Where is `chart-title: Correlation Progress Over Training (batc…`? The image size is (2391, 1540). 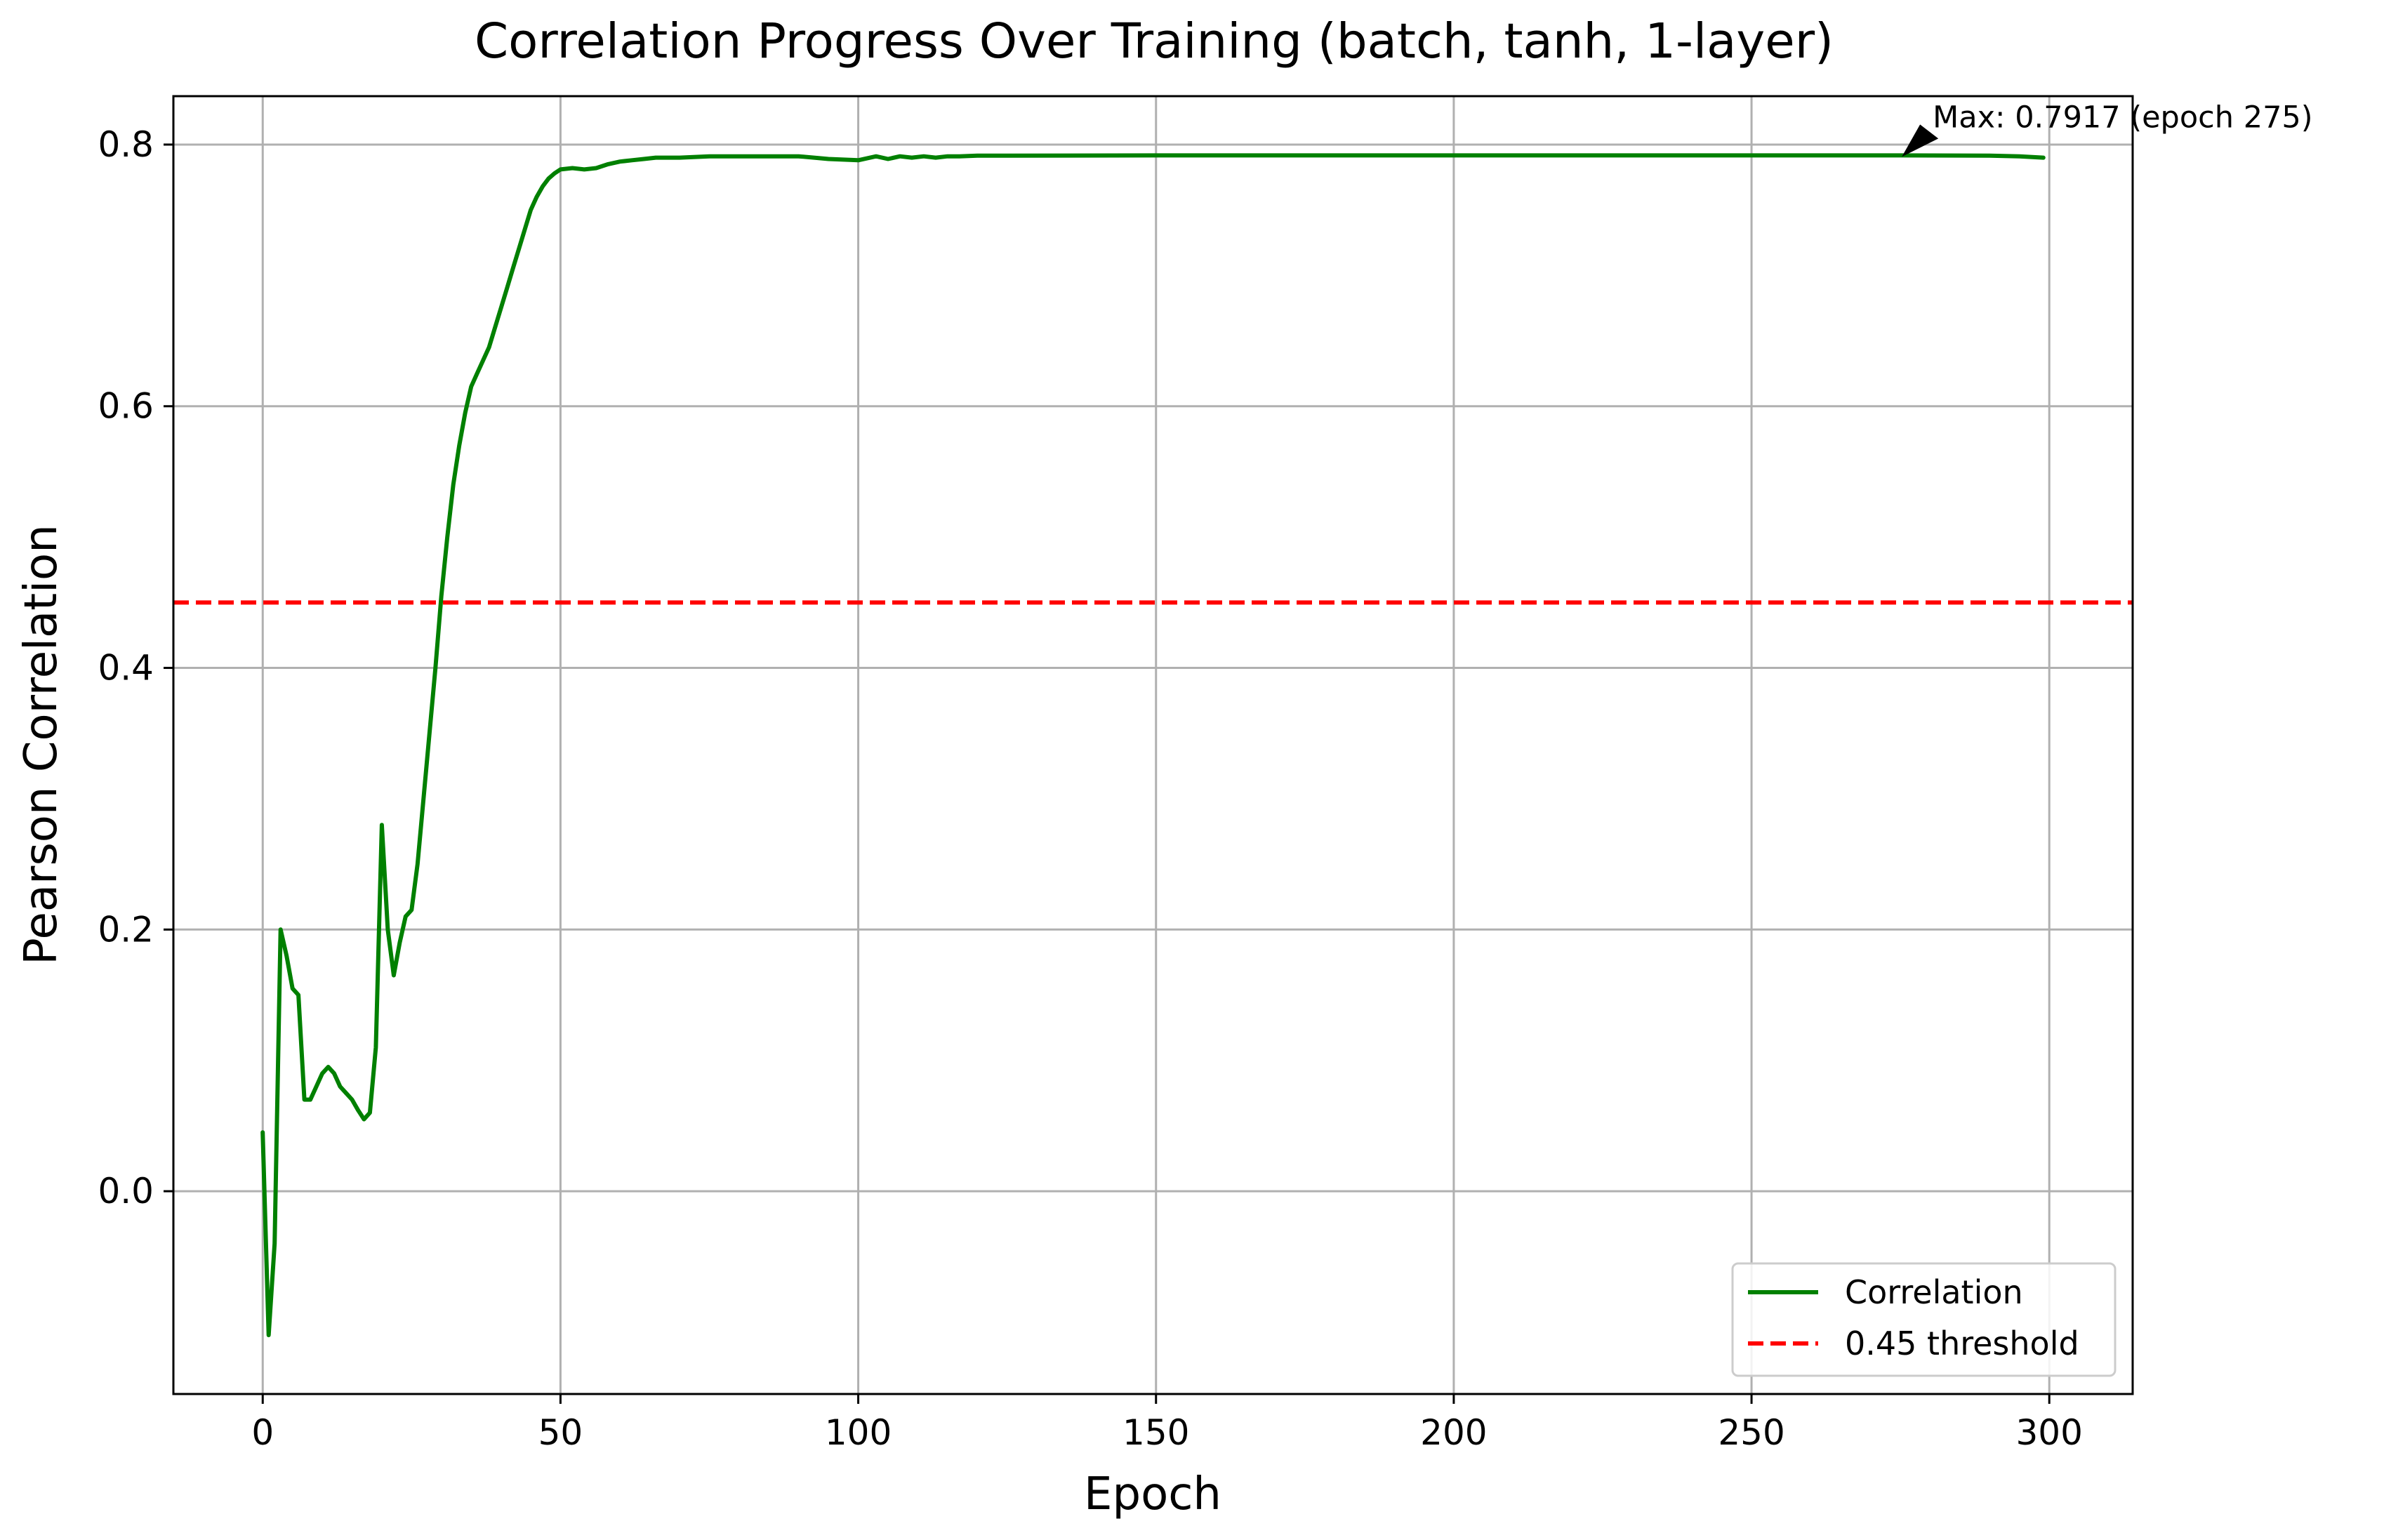 chart-title: Correlation Progress Over Training (batc… is located at coordinates (1154, 41).